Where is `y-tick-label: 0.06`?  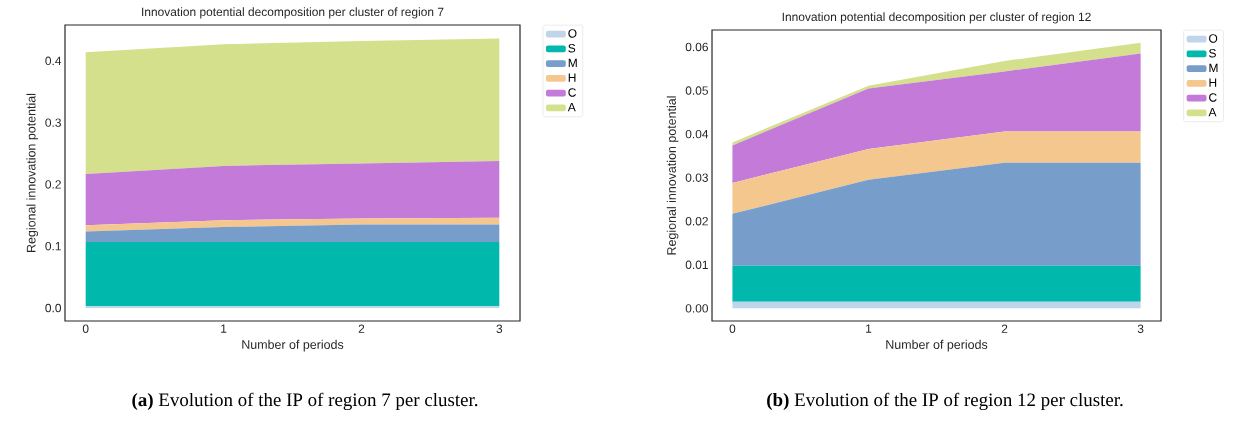
y-tick-label: 0.06 is located at coordinates (696, 47).